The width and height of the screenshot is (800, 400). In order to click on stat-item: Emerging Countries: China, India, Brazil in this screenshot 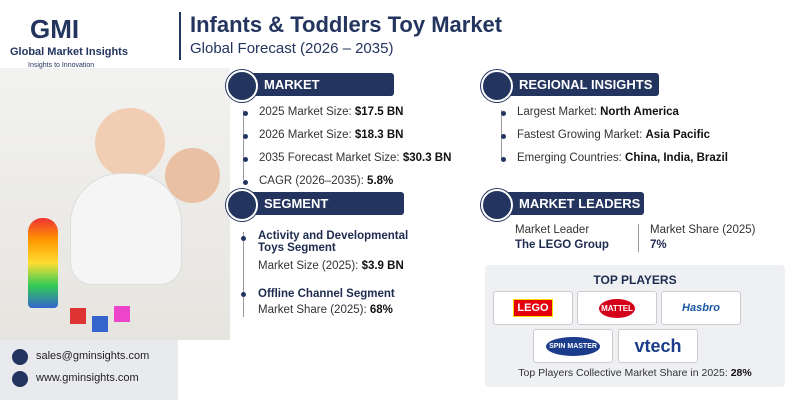, I will do `click(622, 158)`.